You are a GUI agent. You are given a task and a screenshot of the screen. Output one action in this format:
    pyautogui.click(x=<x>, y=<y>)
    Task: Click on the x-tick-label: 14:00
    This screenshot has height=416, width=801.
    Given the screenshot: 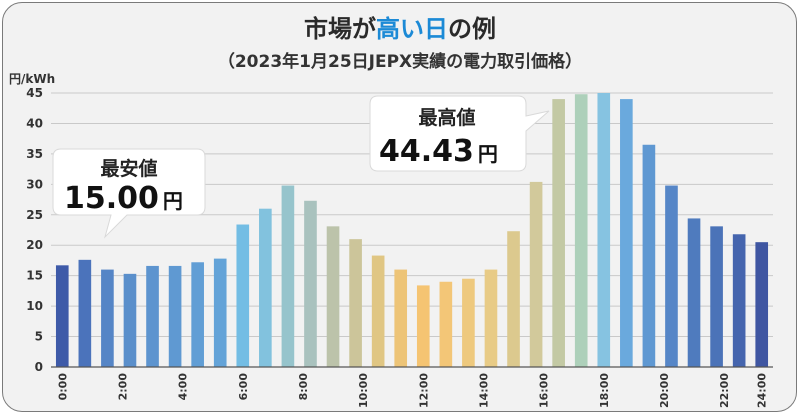 What is the action you would take?
    pyautogui.click(x=483, y=390)
    